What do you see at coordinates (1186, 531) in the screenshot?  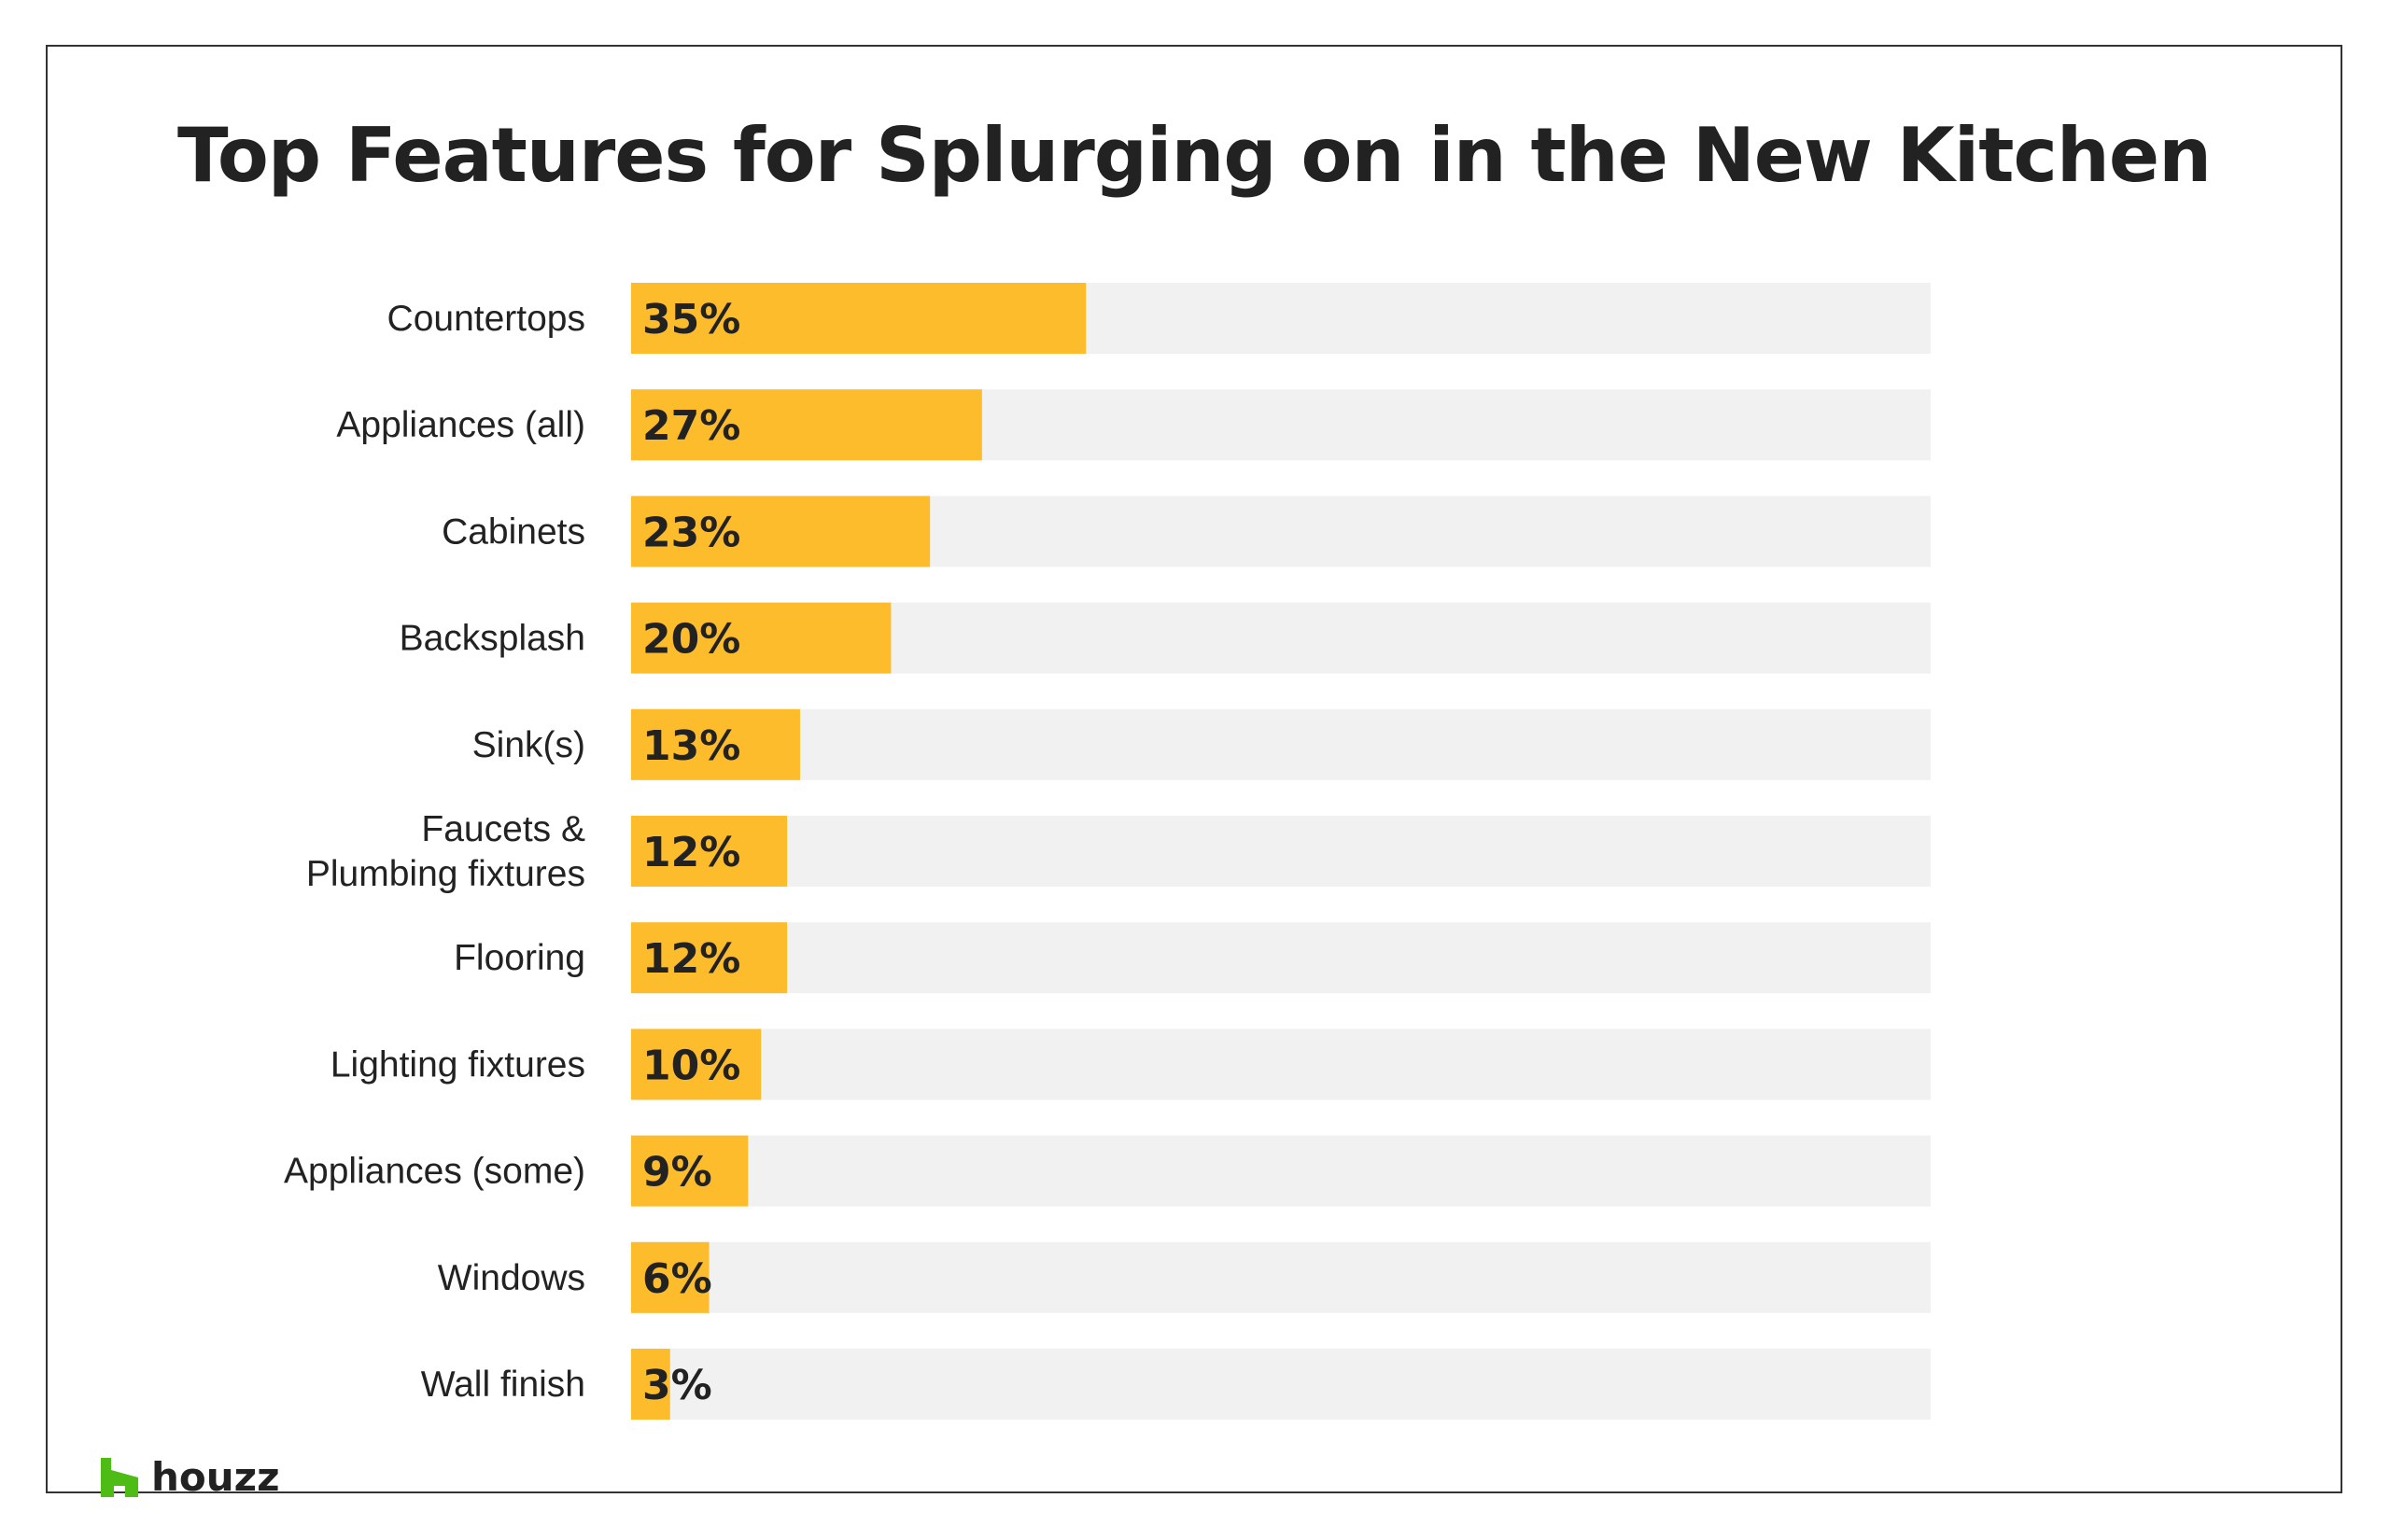 I see `bar-row: 23% Cabinets` at bounding box center [1186, 531].